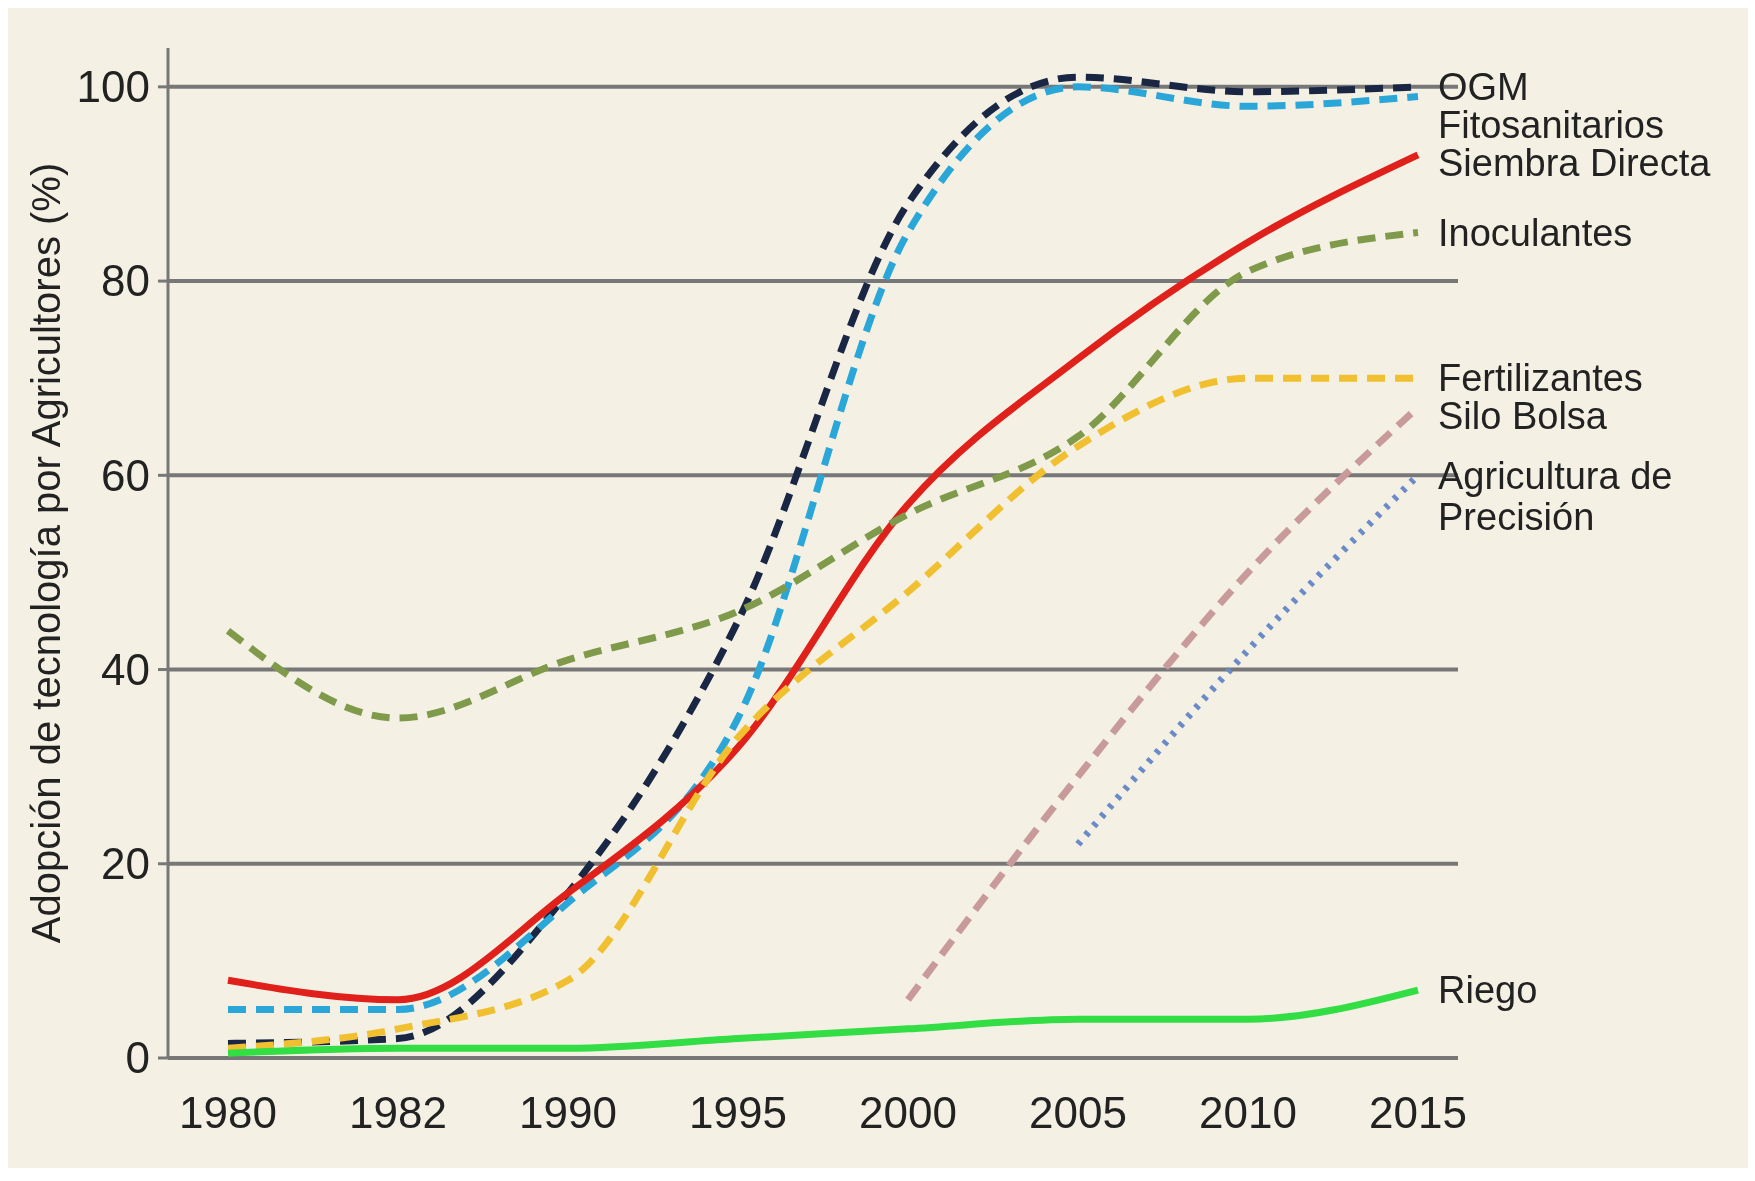 Image resolution: width=1755 pixels, height=1181 pixels. Describe the element at coordinates (1555, 496) in the screenshot. I see `series-label: Agricultura de Precisión` at that location.